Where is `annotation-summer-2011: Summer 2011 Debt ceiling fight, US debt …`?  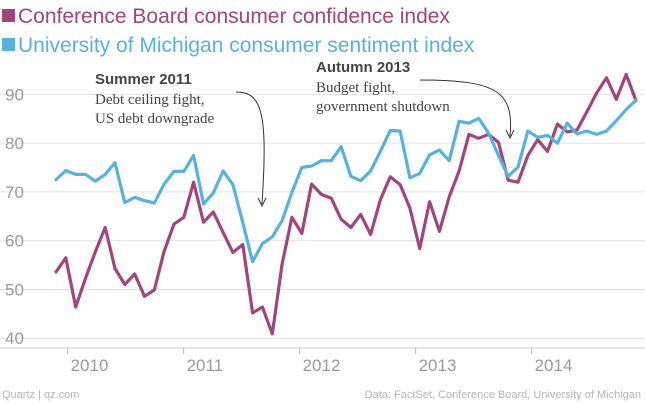
annotation-summer-2011: Summer 2011 Debt ceiling fight, US debt … is located at coordinates (181, 139).